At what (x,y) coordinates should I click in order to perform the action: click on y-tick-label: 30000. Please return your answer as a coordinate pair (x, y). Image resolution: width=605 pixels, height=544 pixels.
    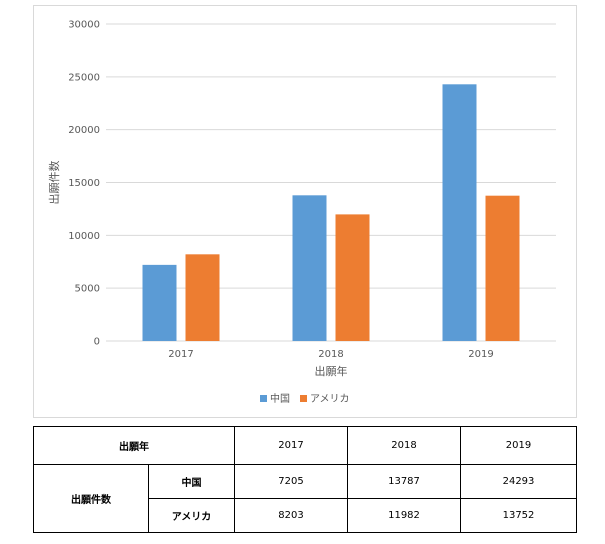
    Looking at the image, I should click on (84, 25).